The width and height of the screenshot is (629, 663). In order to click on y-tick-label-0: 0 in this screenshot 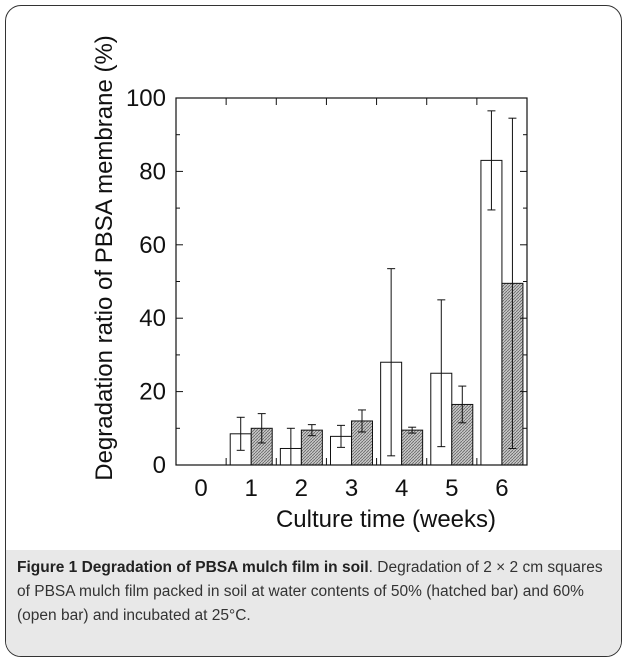, I will do `click(159, 465)`.